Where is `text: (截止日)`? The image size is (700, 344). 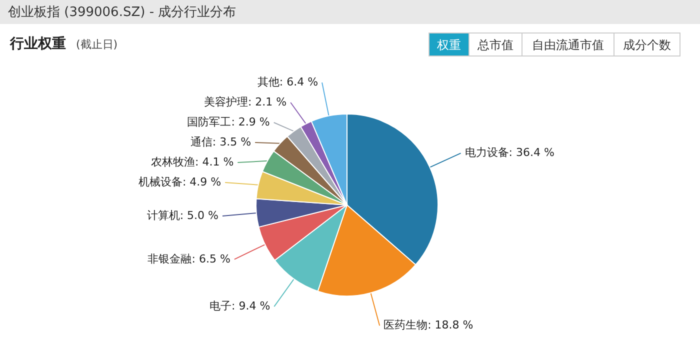 text: (截止日) is located at coordinates (97, 44).